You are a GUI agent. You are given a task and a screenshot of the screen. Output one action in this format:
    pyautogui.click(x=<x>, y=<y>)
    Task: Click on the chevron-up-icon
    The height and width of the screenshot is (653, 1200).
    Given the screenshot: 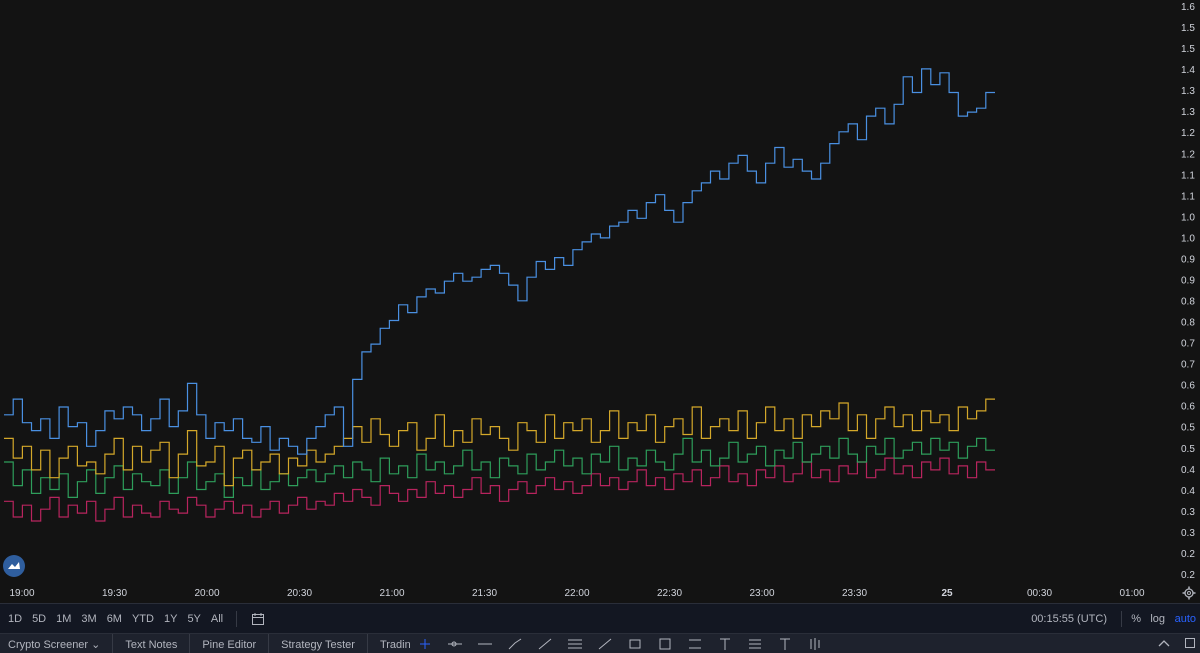 What is the action you would take?
    pyautogui.click(x=1164, y=644)
    